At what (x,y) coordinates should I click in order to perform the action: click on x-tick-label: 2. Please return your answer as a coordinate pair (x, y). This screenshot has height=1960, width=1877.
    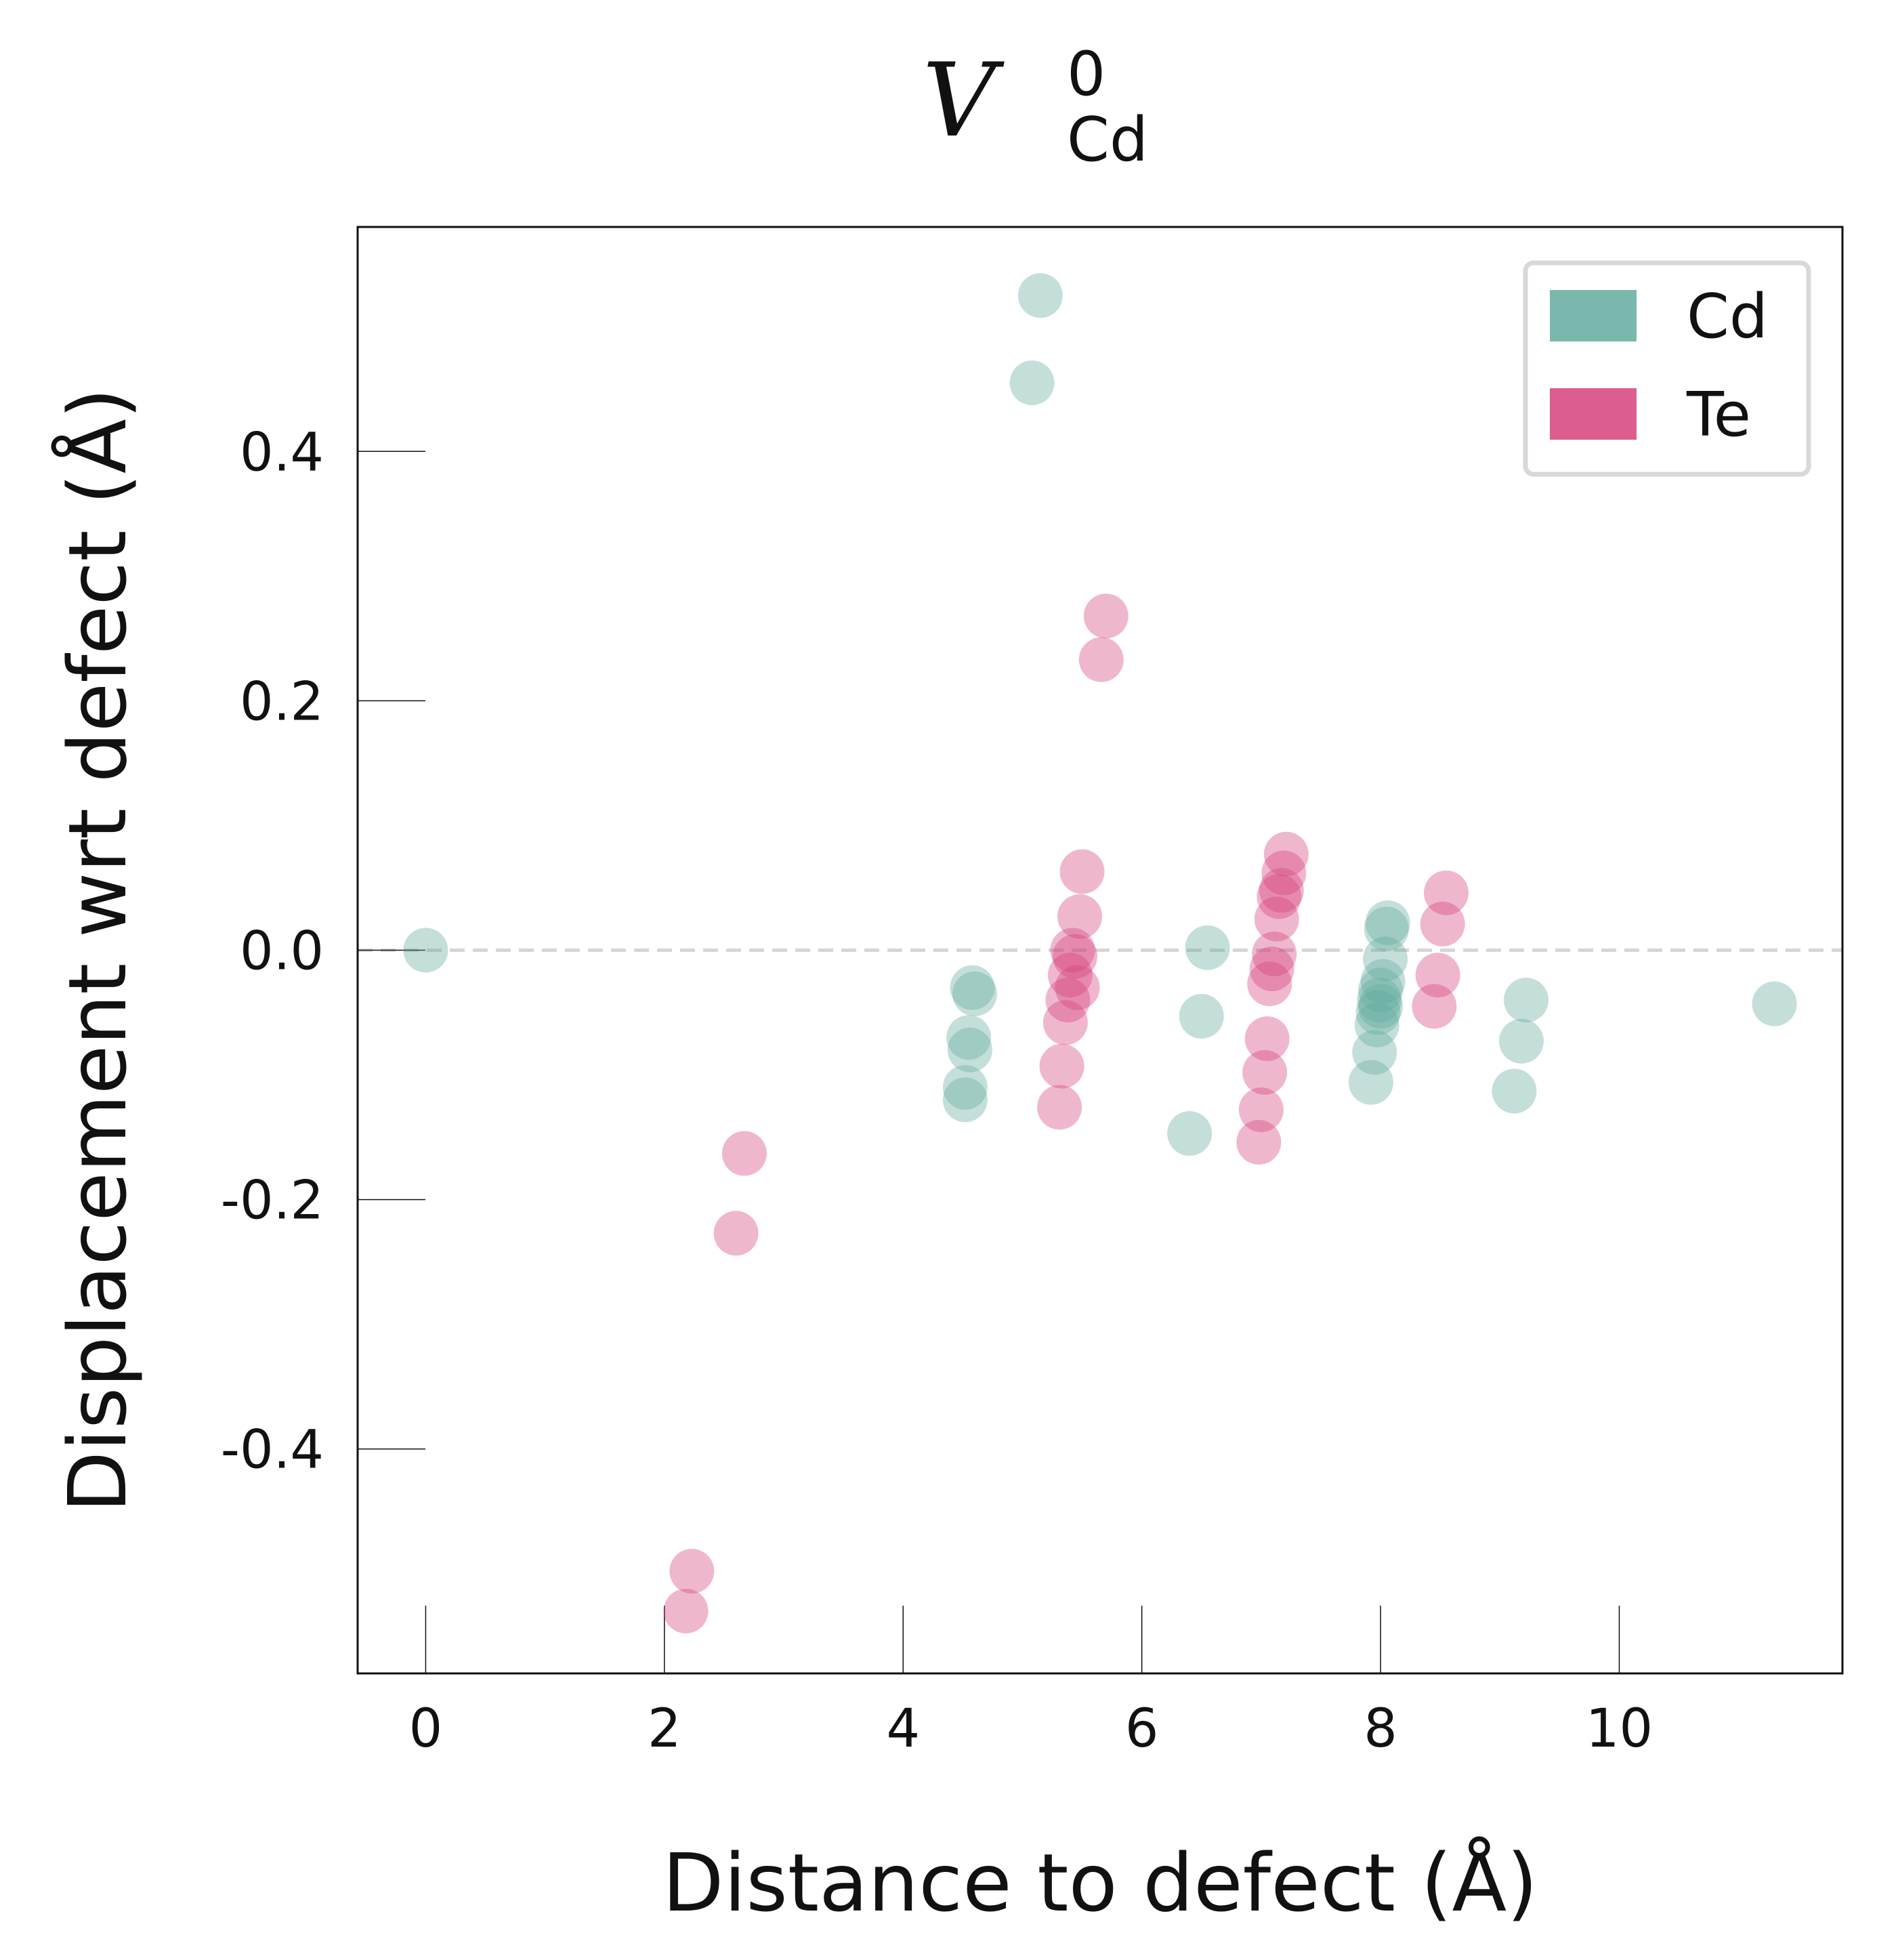
    Looking at the image, I should click on (664, 1728).